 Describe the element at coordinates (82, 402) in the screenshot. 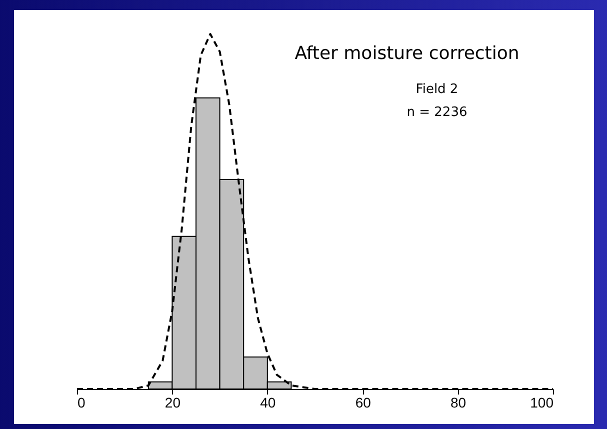

I see `x-tick-label: 0` at that location.